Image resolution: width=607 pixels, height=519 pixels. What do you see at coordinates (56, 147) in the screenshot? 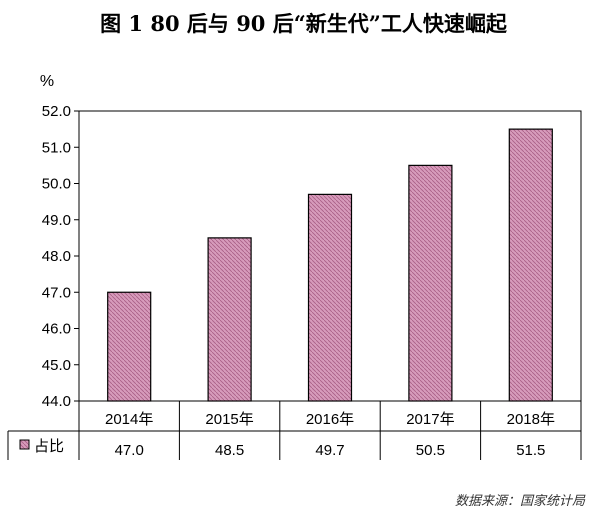
I see `y-tick-label: 51.0` at bounding box center [56, 147].